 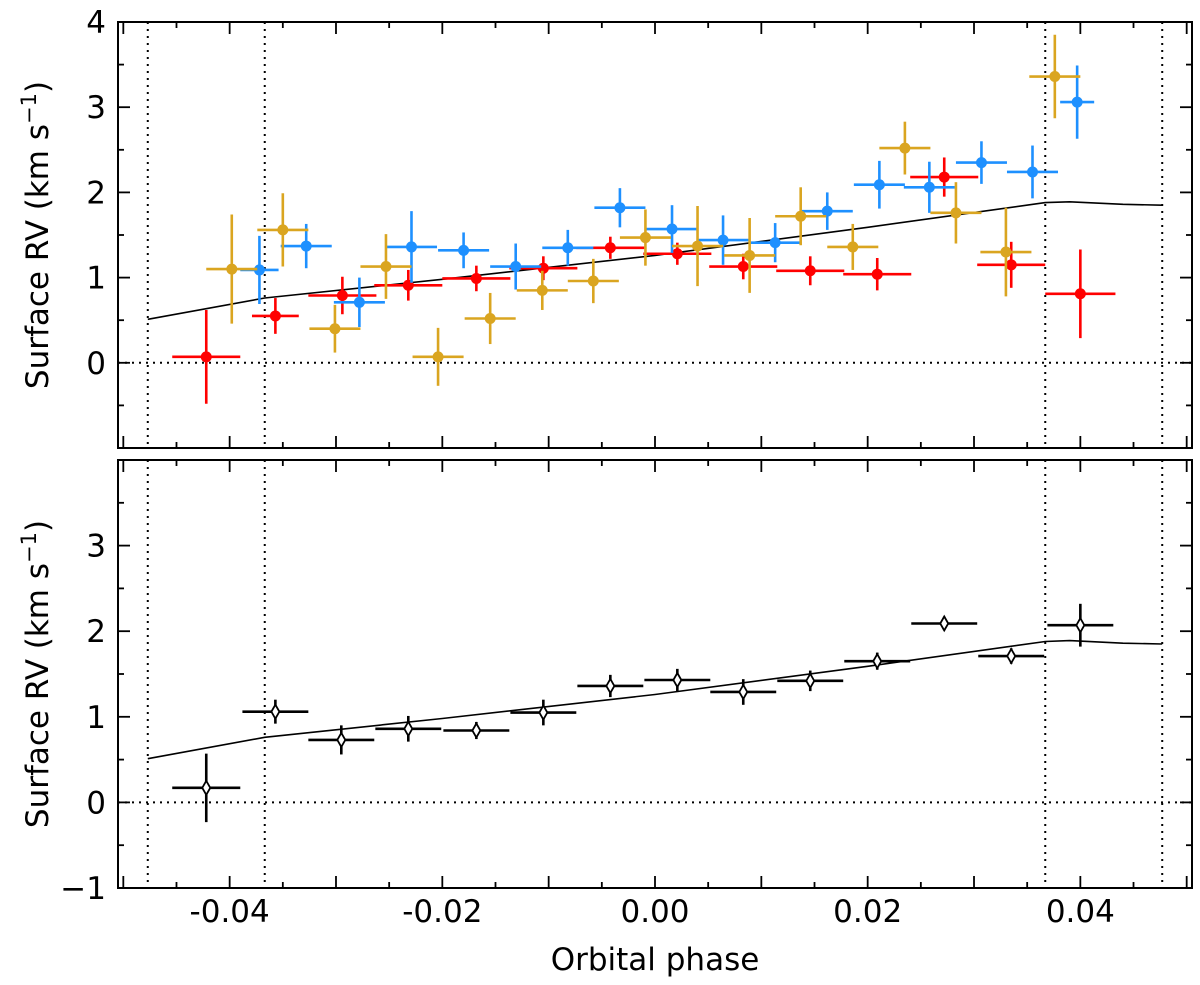 I want to click on x-tick-label: -0.02, so click(x=442, y=912).